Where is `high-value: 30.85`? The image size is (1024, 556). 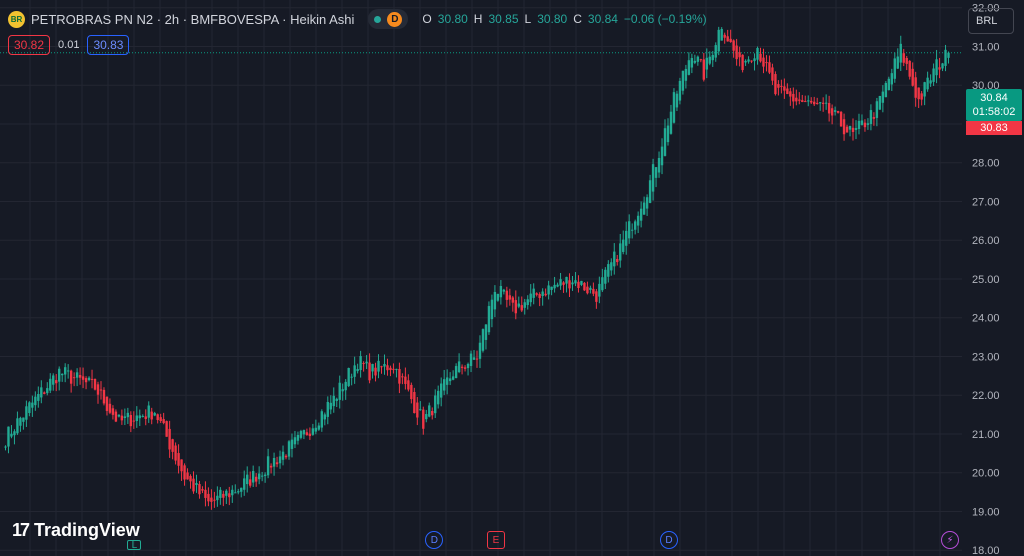
high-value: 30.85 is located at coordinates (503, 19).